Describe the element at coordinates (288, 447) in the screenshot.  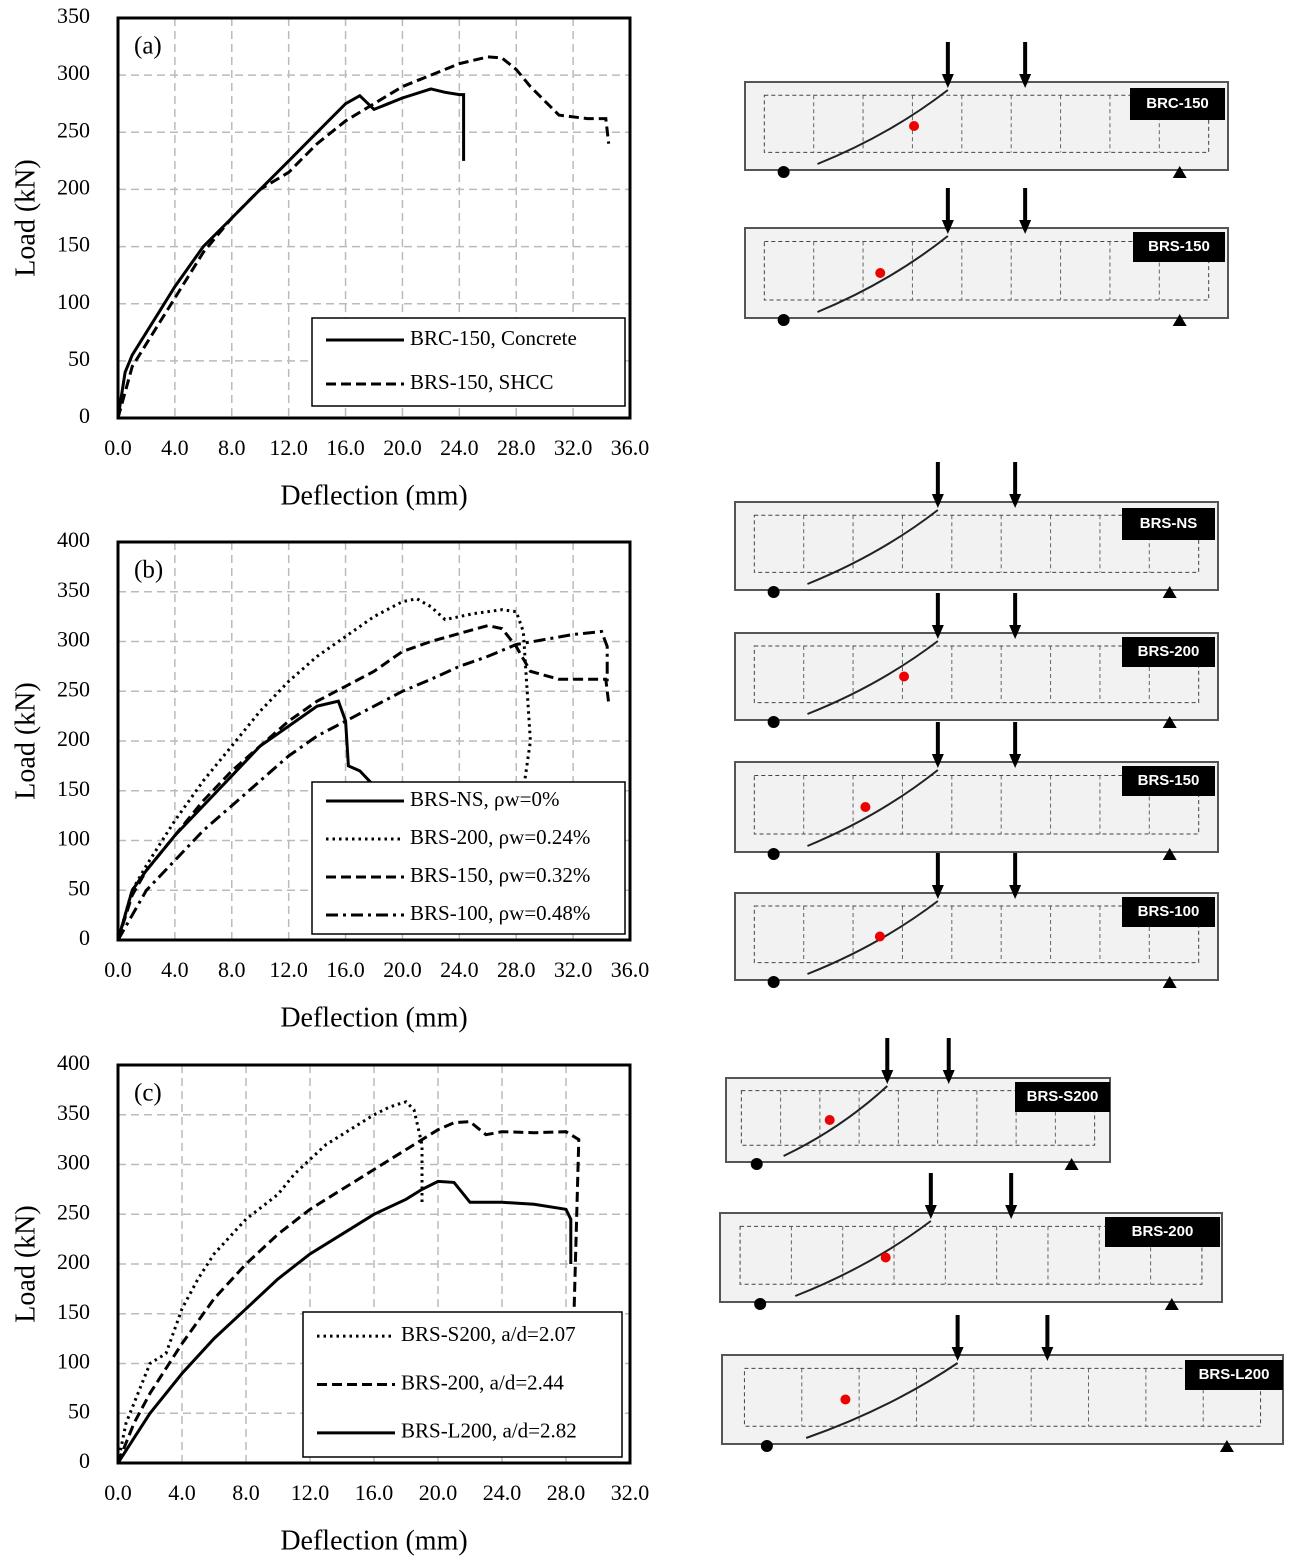
I see `x-tick-label: 12.0` at that location.